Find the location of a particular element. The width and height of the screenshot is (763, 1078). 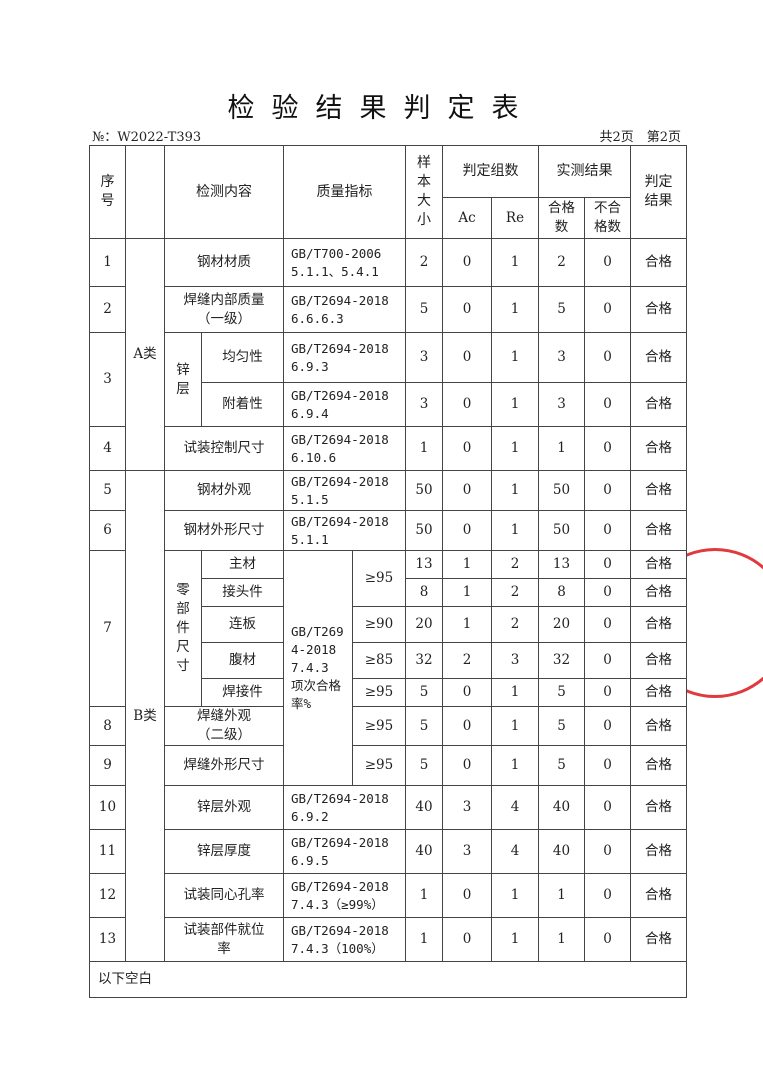

header-item: 检测内容 is located at coordinates (224, 192).